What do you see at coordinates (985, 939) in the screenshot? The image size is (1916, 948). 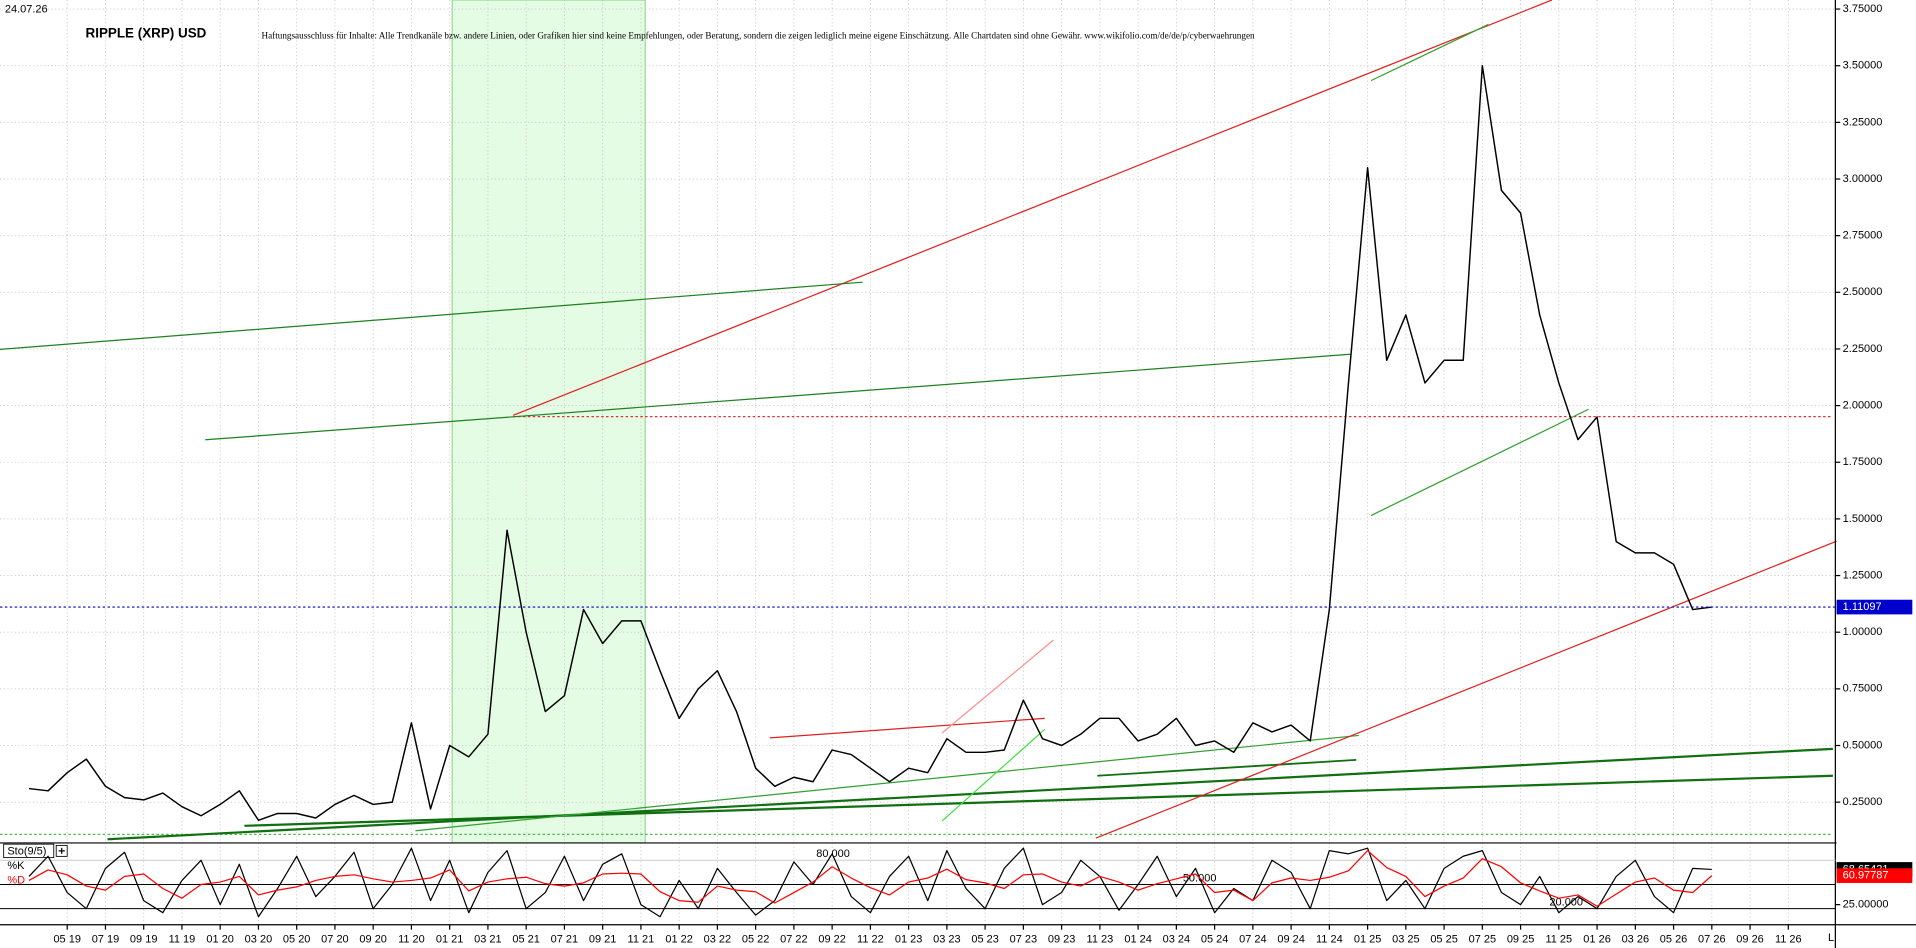 I see `x-tick-label: 05 23` at bounding box center [985, 939].